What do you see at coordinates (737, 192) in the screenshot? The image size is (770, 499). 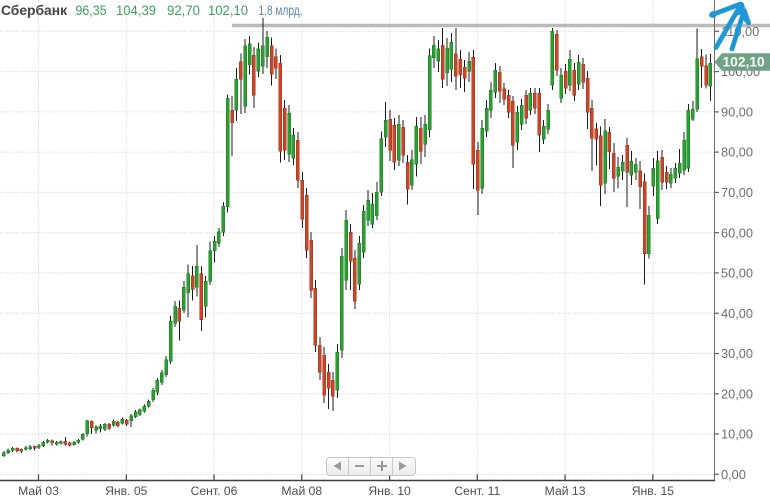 I see `svg-text: 70,00` at bounding box center [737, 192].